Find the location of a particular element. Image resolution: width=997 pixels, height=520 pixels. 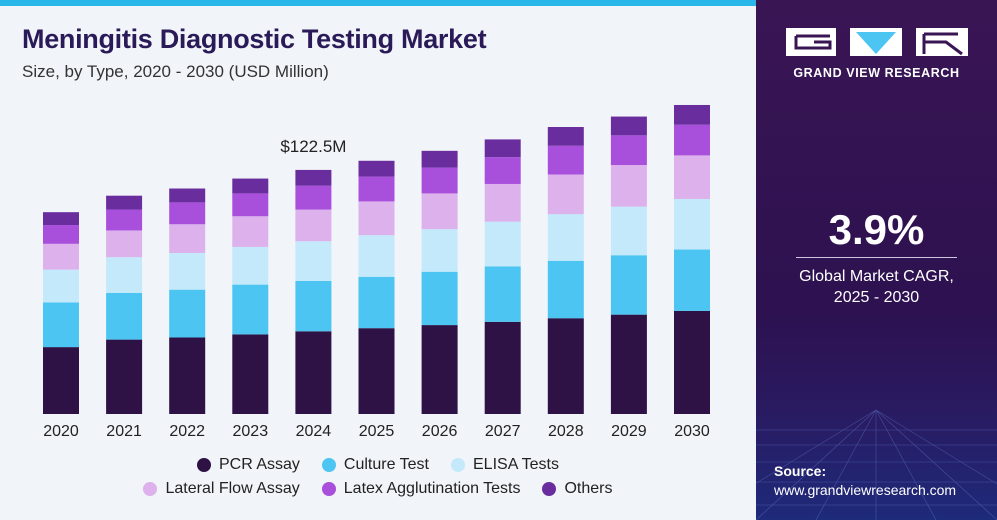

x-tick-label: 2030 is located at coordinates (692, 431).